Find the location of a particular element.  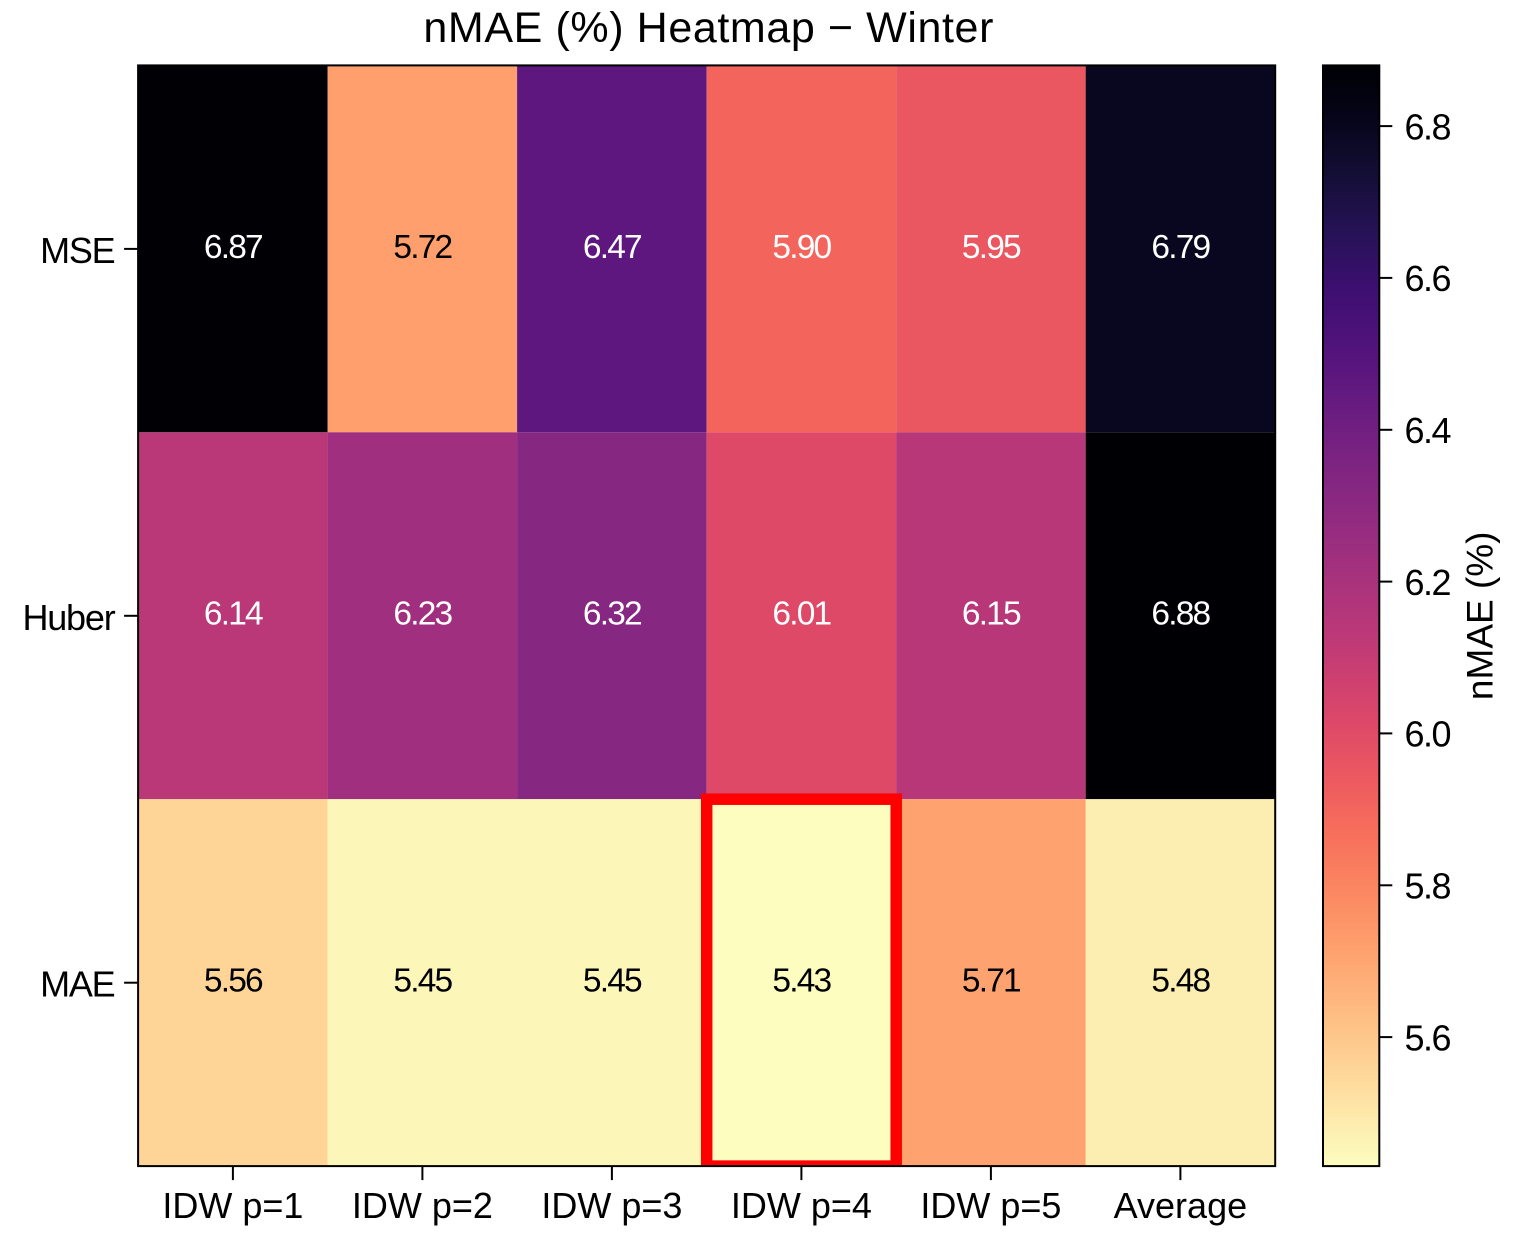

svg-text: 5.6 is located at coordinates (1428, 1037).